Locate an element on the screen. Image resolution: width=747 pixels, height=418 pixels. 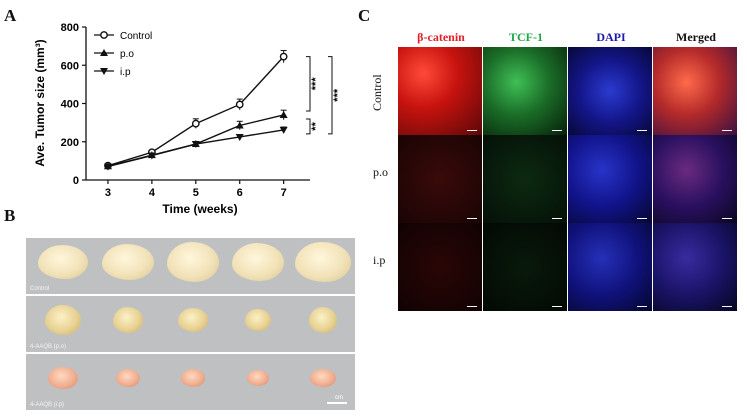
y-tick-label: 200 is located at coordinates (70, 143).